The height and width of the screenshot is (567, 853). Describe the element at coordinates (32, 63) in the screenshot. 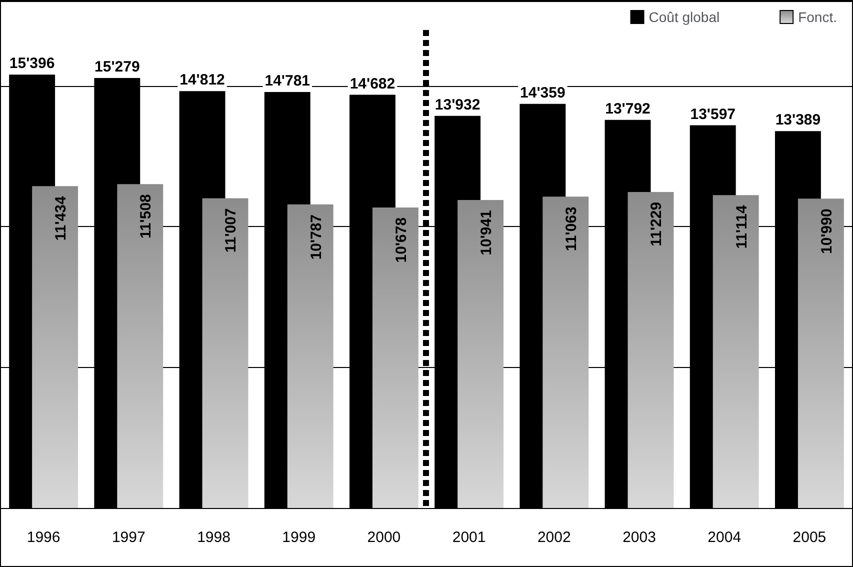

I see `data-label: 15'396` at that location.